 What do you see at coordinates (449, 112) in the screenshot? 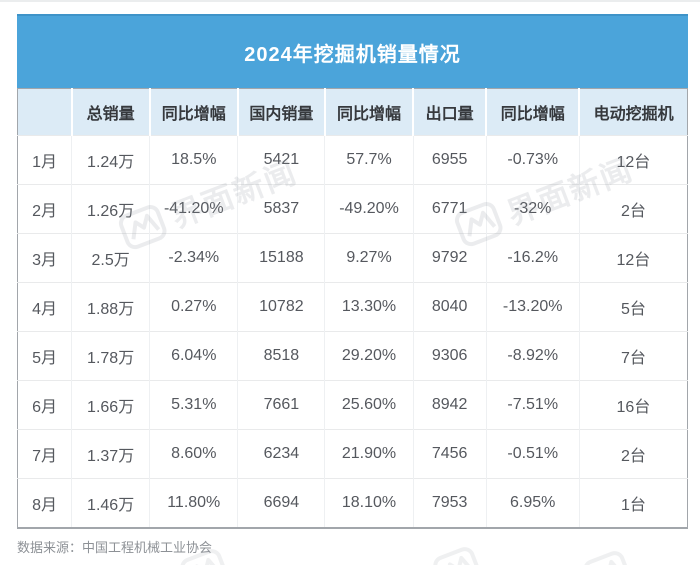
I see `header-cell-export-volume: 出口量` at bounding box center [449, 112].